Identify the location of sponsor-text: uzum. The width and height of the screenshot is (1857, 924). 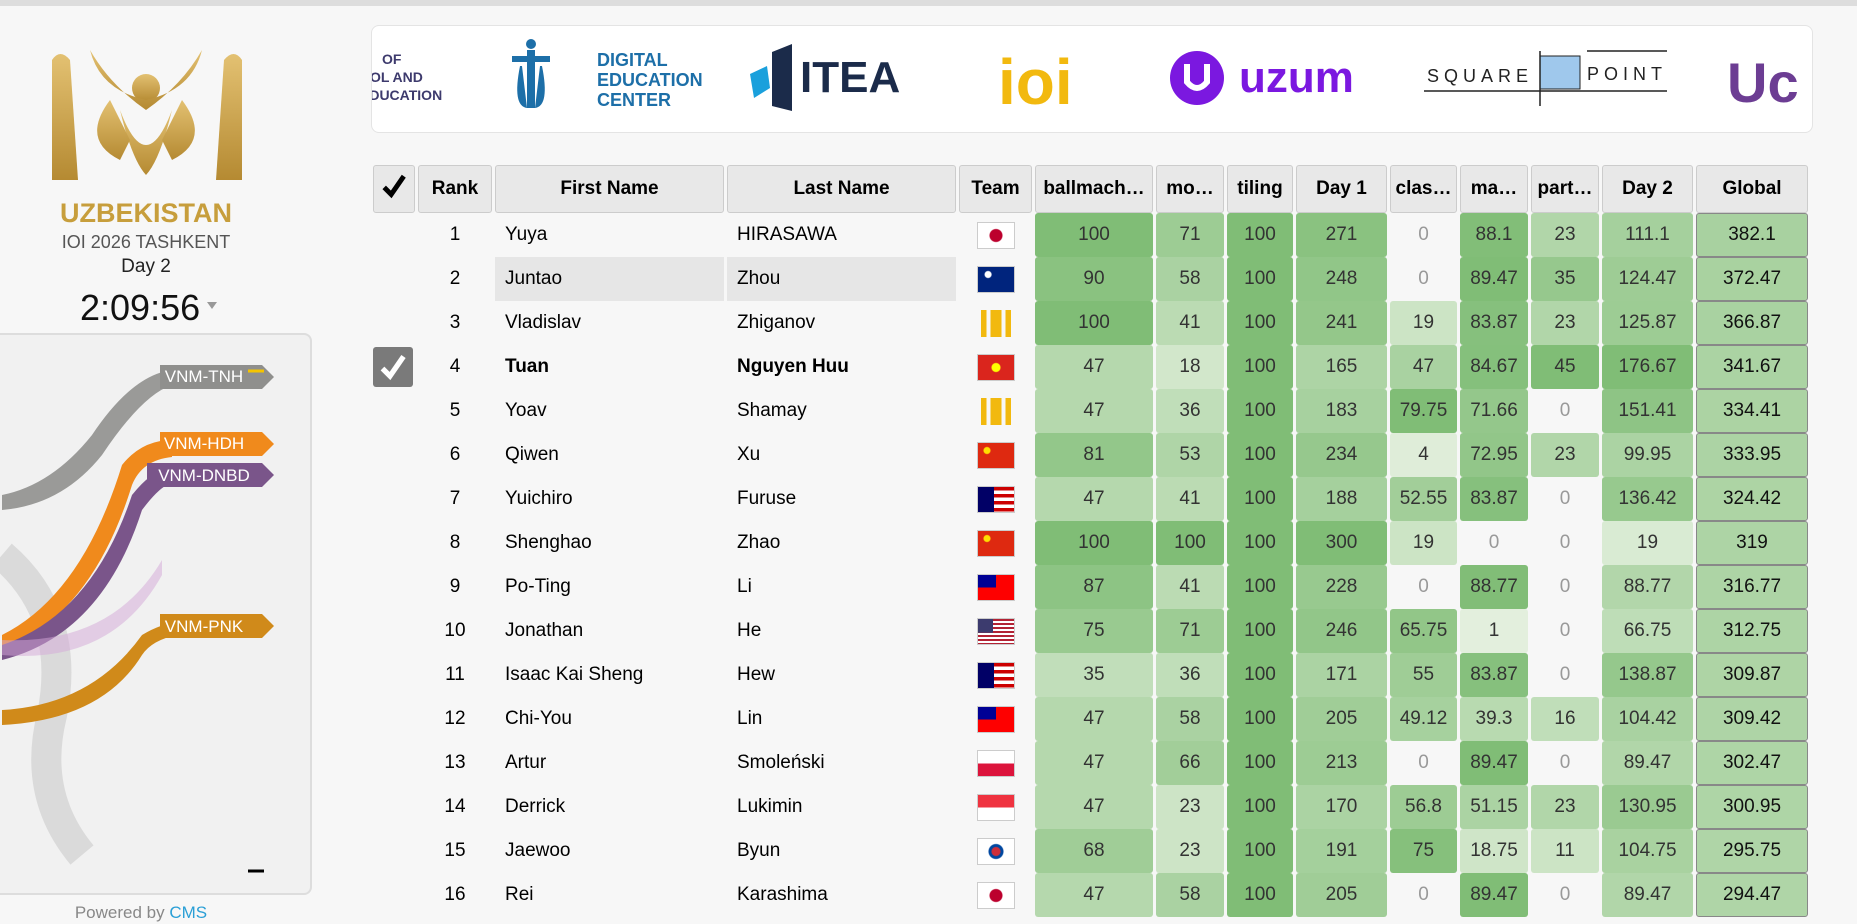
(1296, 77).